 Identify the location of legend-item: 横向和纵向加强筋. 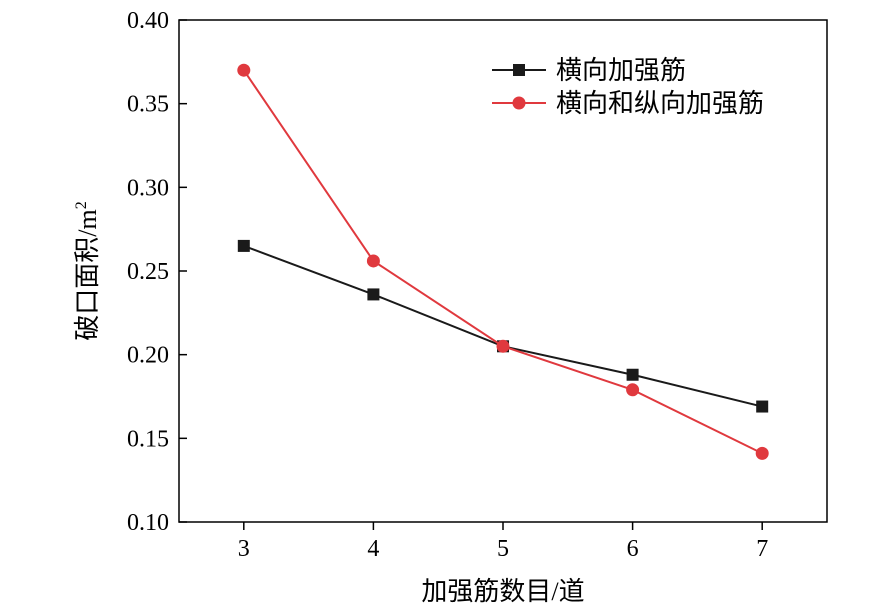
(628, 103).